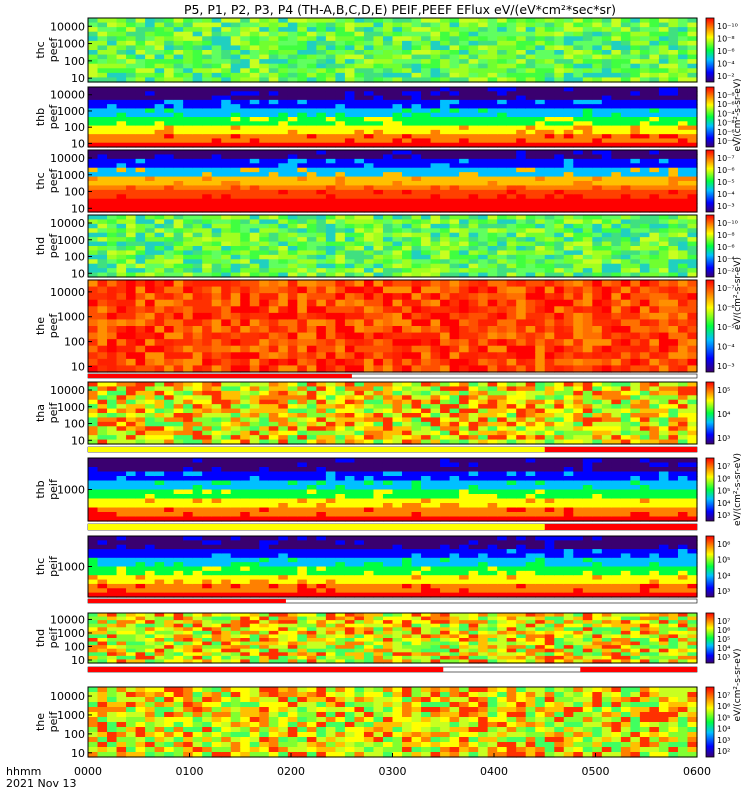 This screenshot has height=800, width=750. What do you see at coordinates (726, 76) in the screenshot?
I see `colorbar-tick-label: 10⁻²` at bounding box center [726, 76].